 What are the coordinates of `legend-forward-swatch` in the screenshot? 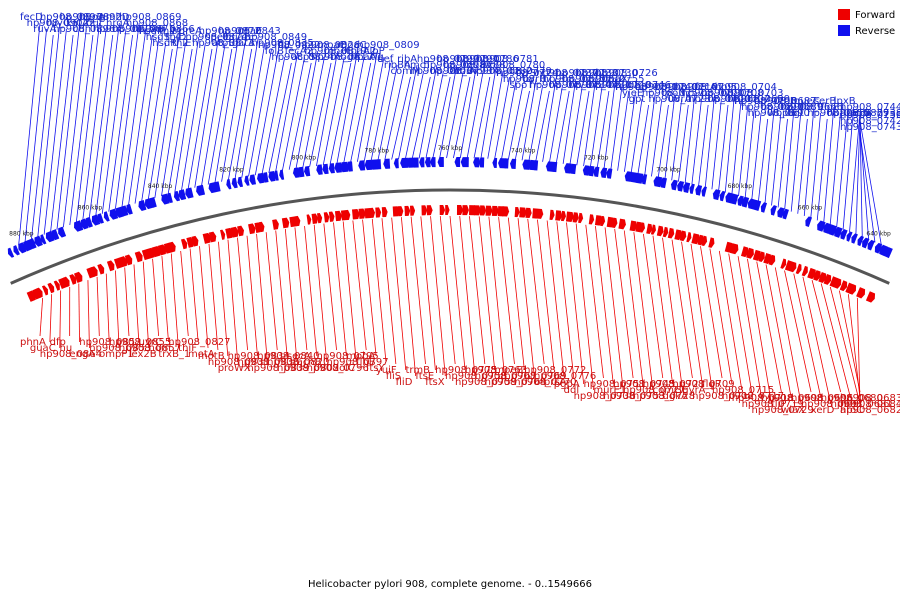 It's located at (844, 14).